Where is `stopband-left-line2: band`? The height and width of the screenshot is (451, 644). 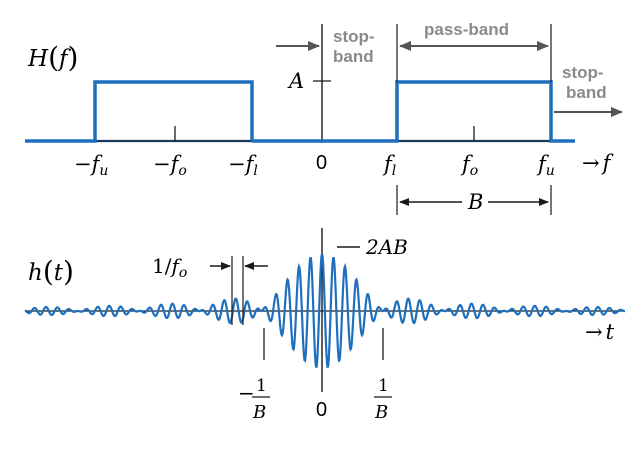 stopband-left-line2: band is located at coordinates (353, 56).